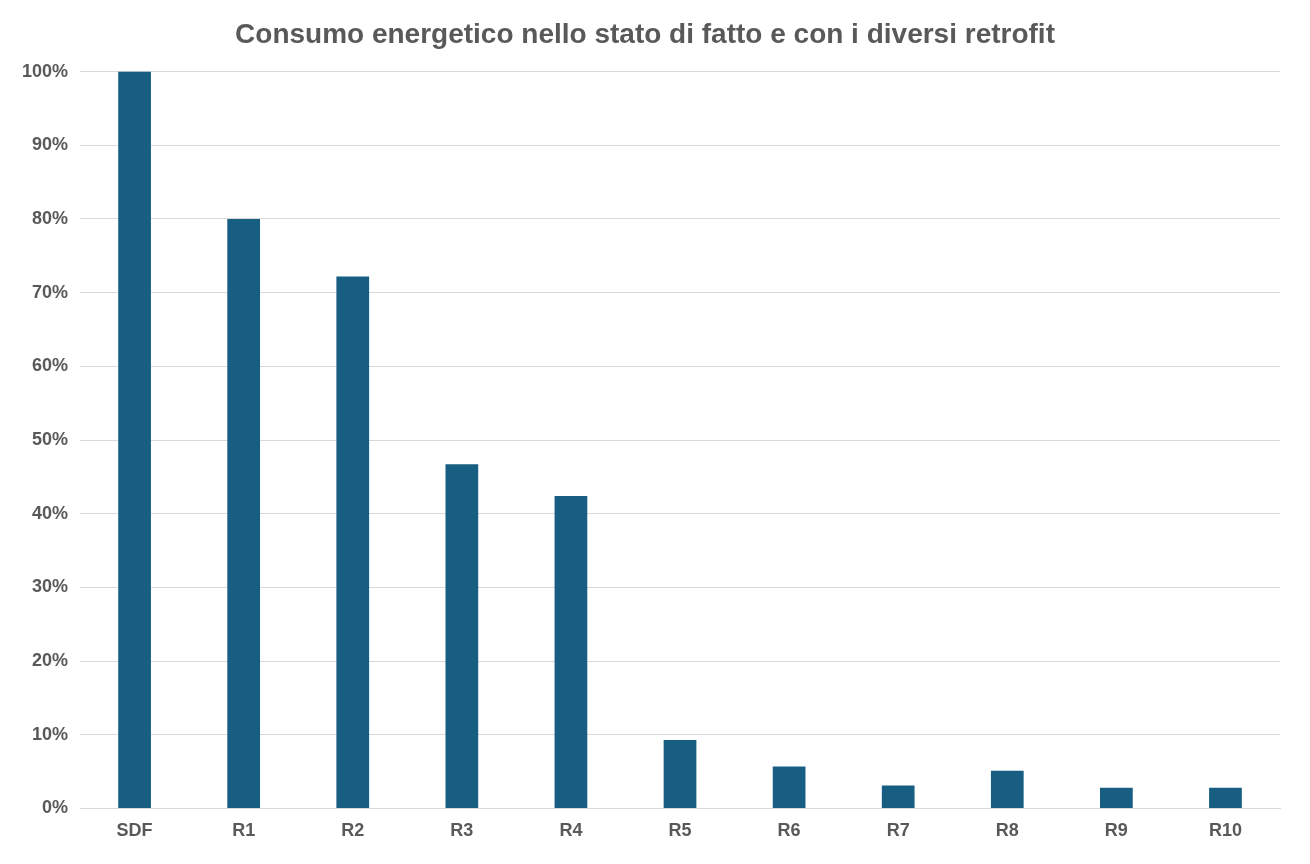 This screenshot has height=864, width=1310. I want to click on y-tick-label: 30%, so click(50, 586).